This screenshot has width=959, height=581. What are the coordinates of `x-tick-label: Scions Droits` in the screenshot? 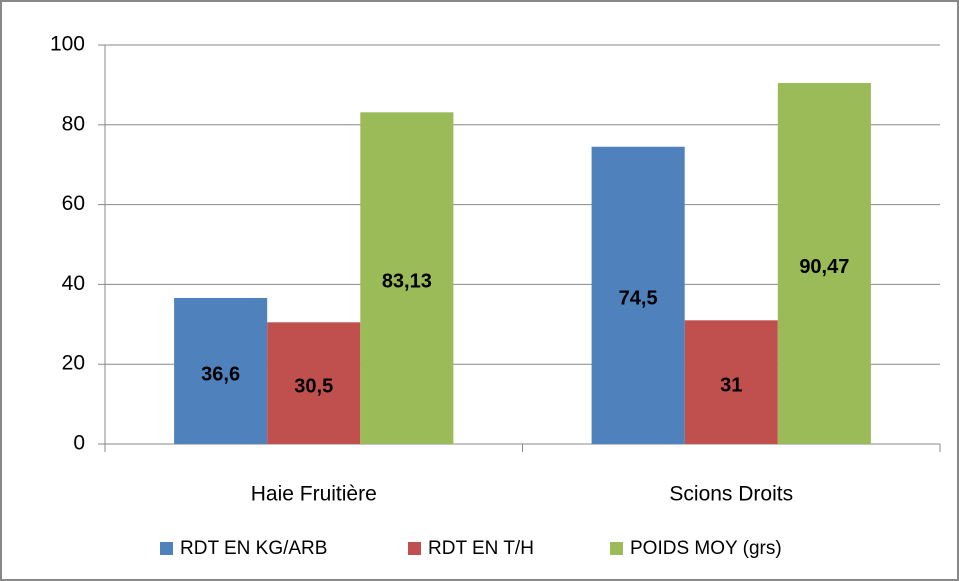 It's located at (731, 494).